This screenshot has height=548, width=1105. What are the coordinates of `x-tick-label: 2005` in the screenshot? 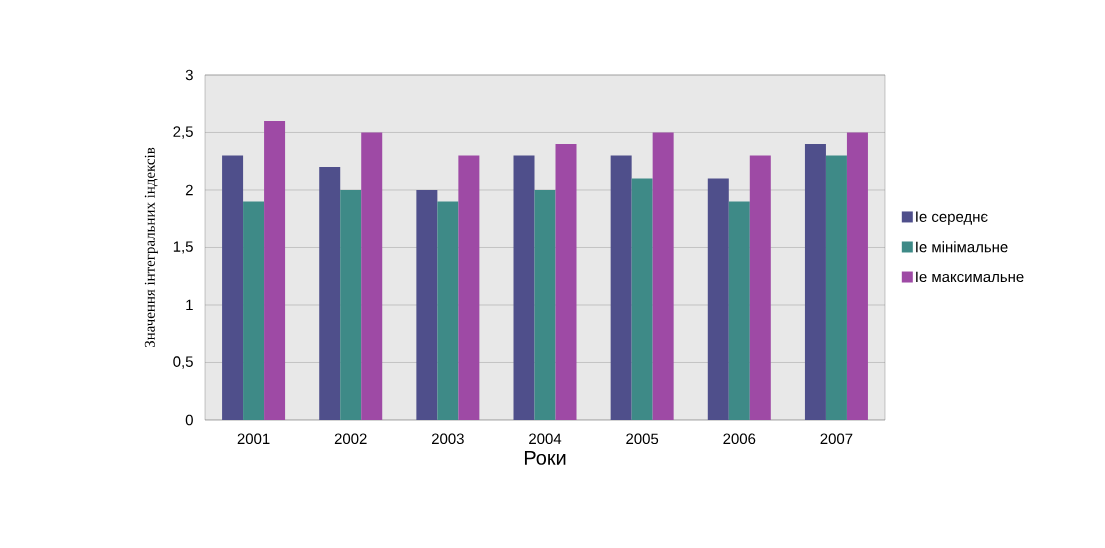 It's located at (642, 439).